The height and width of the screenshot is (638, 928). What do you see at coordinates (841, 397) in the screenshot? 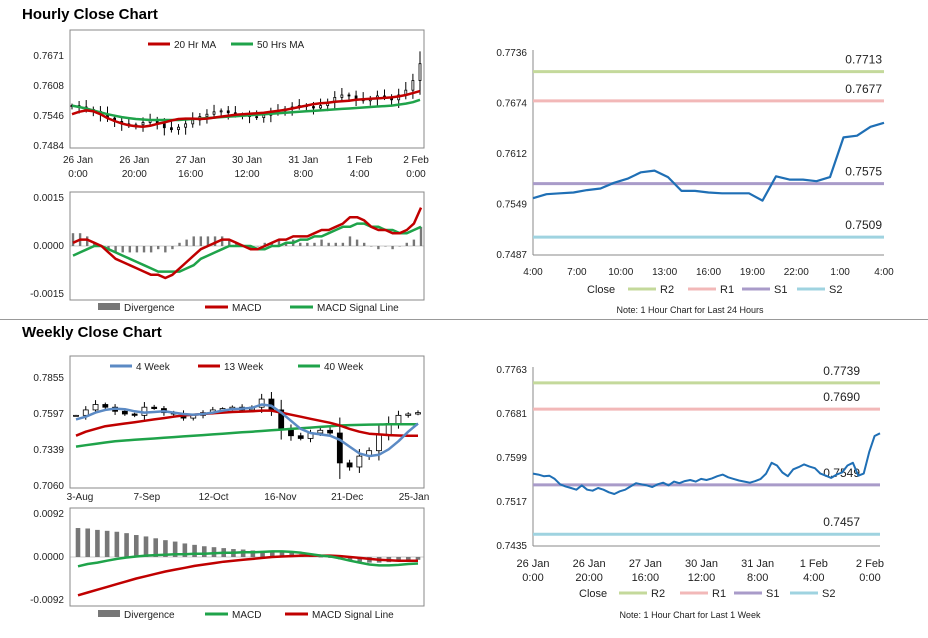
I see `weekly-level-label: 0.7690` at bounding box center [841, 397].